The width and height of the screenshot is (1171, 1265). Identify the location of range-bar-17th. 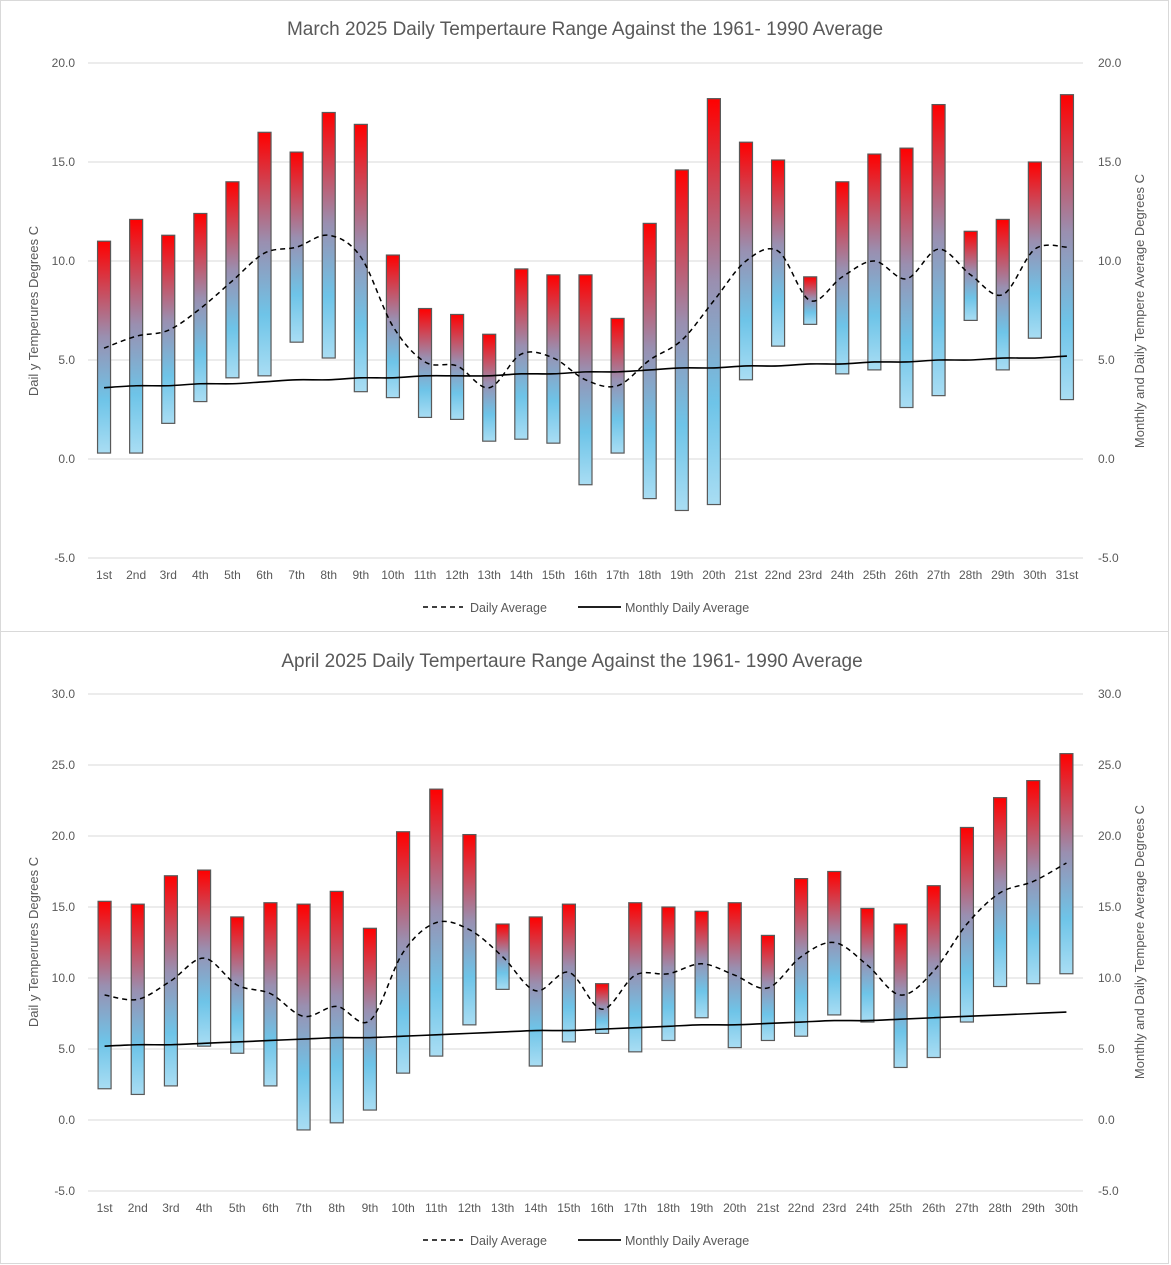
(635, 977).